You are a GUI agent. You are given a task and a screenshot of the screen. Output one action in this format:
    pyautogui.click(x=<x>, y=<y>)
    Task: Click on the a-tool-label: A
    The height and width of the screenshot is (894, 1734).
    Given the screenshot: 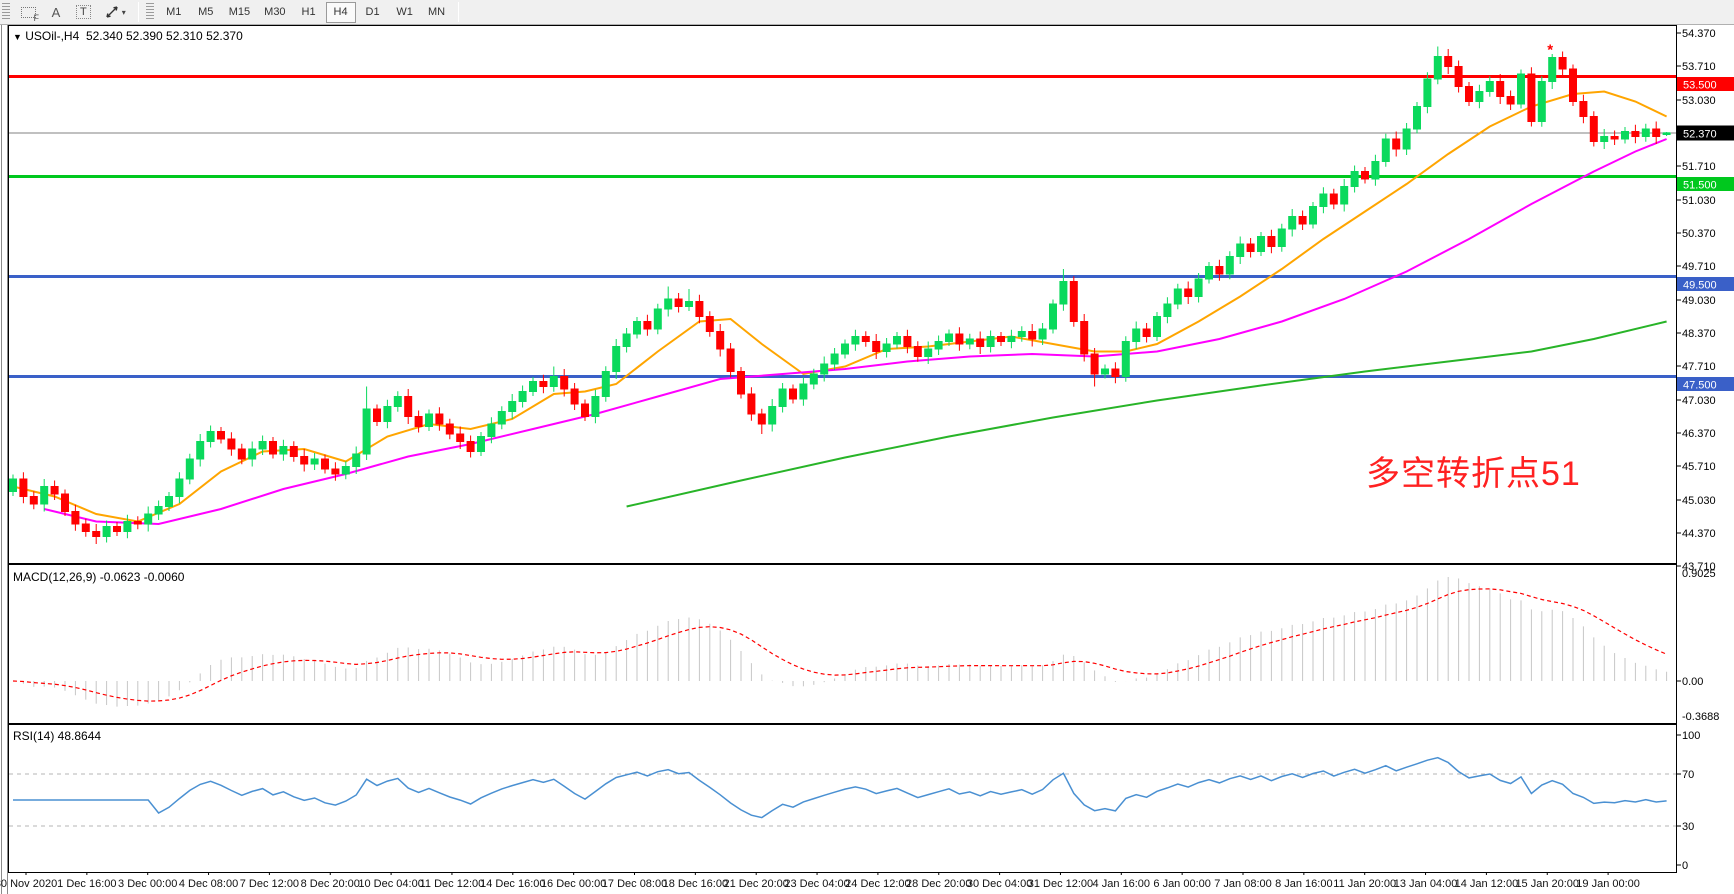 What is the action you would take?
    pyautogui.click(x=56, y=12)
    